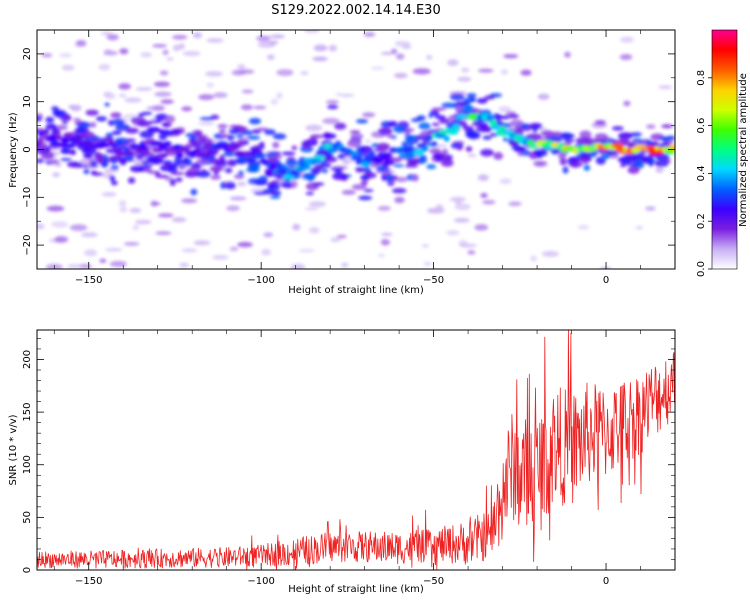 The image size is (750, 600). I want to click on spectrogram-y-label: Frequency (Hz), so click(13, 150).